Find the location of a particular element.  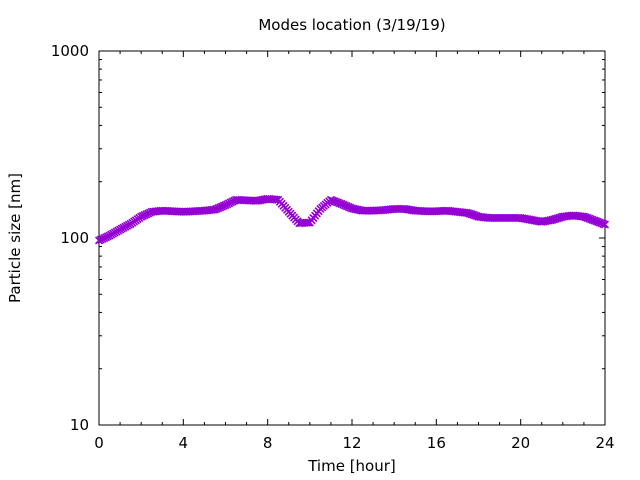

data-point is located at coordinates (605, 224).